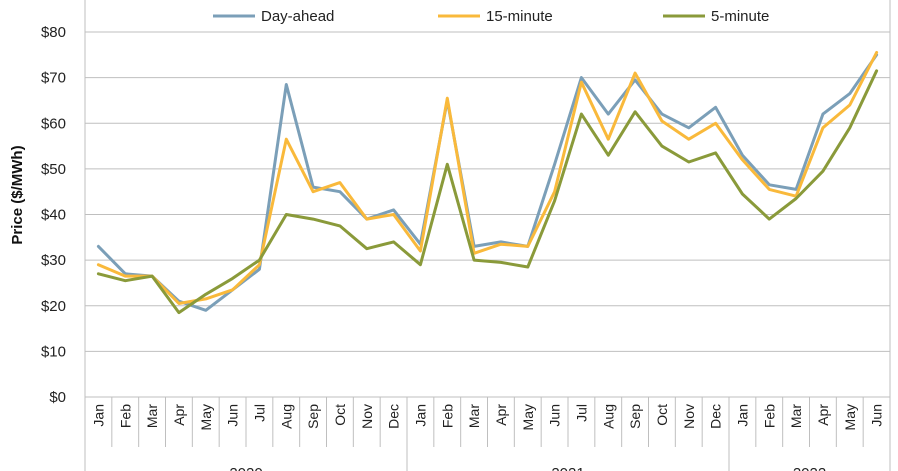 The height and width of the screenshot is (471, 898). Describe the element at coordinates (740, 16) in the screenshot. I see `legend-label: 5-minute` at that location.